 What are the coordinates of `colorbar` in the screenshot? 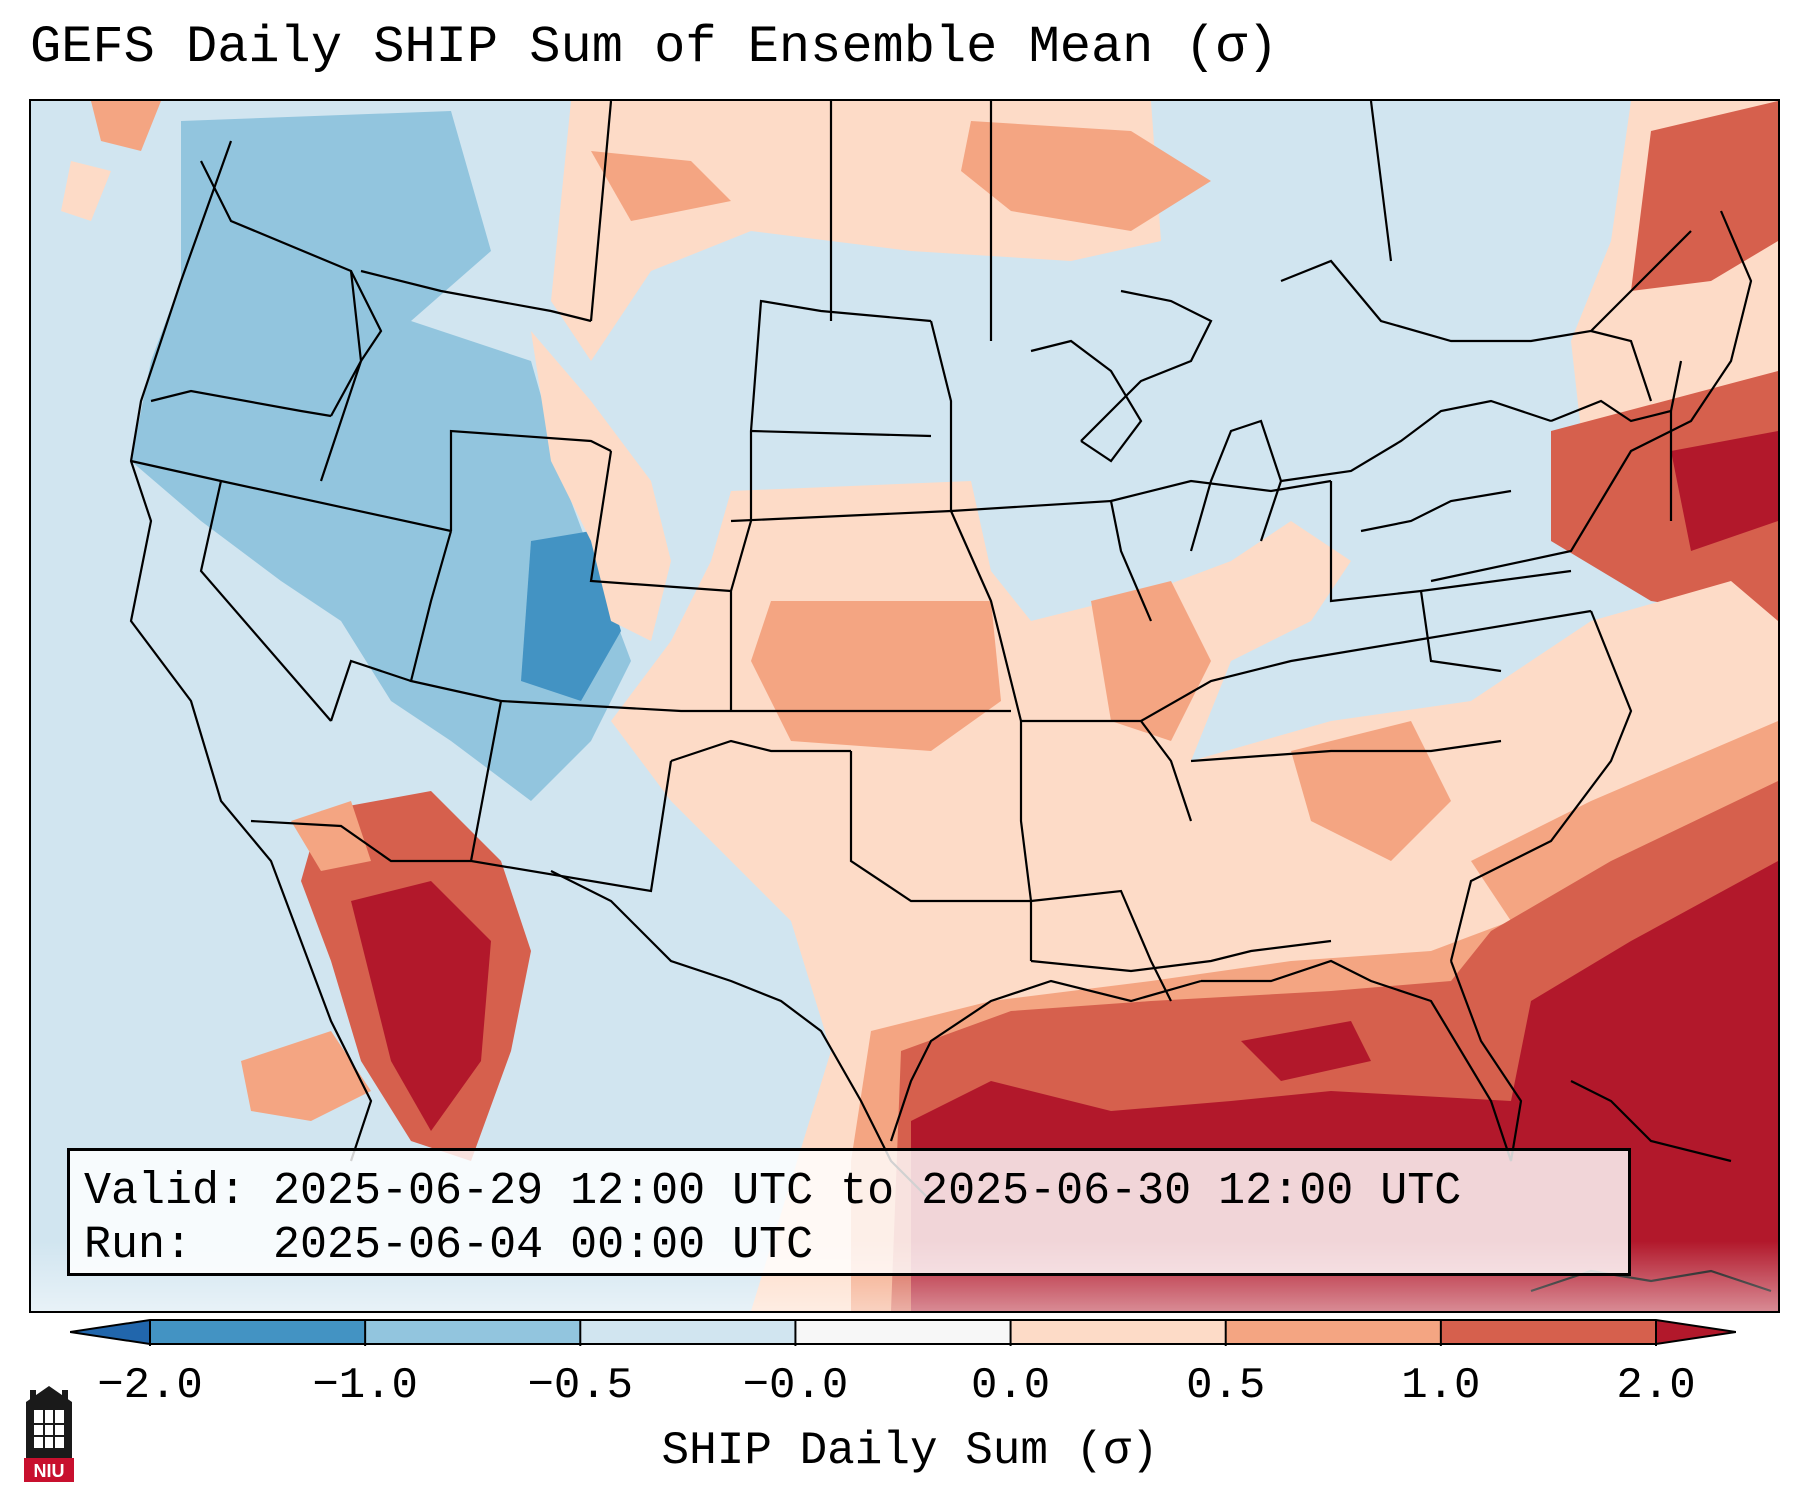 It's located at (903, 1332).